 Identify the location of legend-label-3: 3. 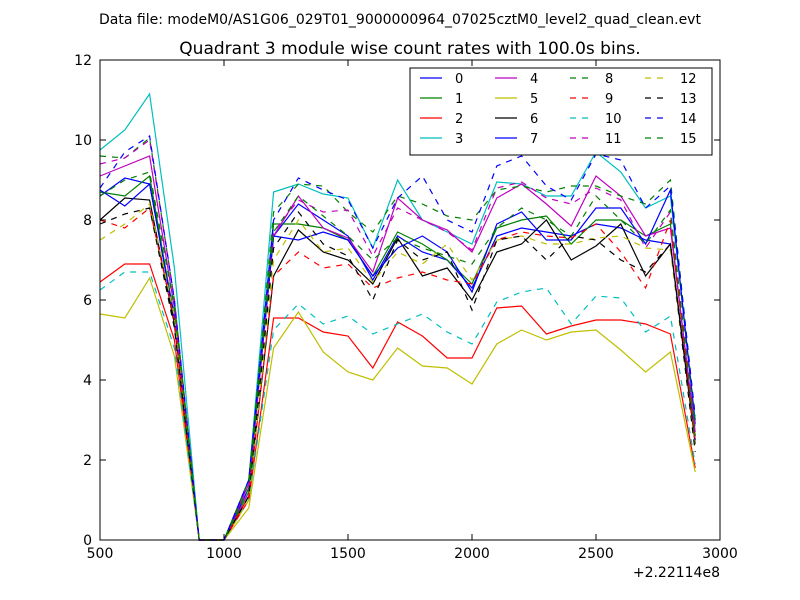
(459, 139).